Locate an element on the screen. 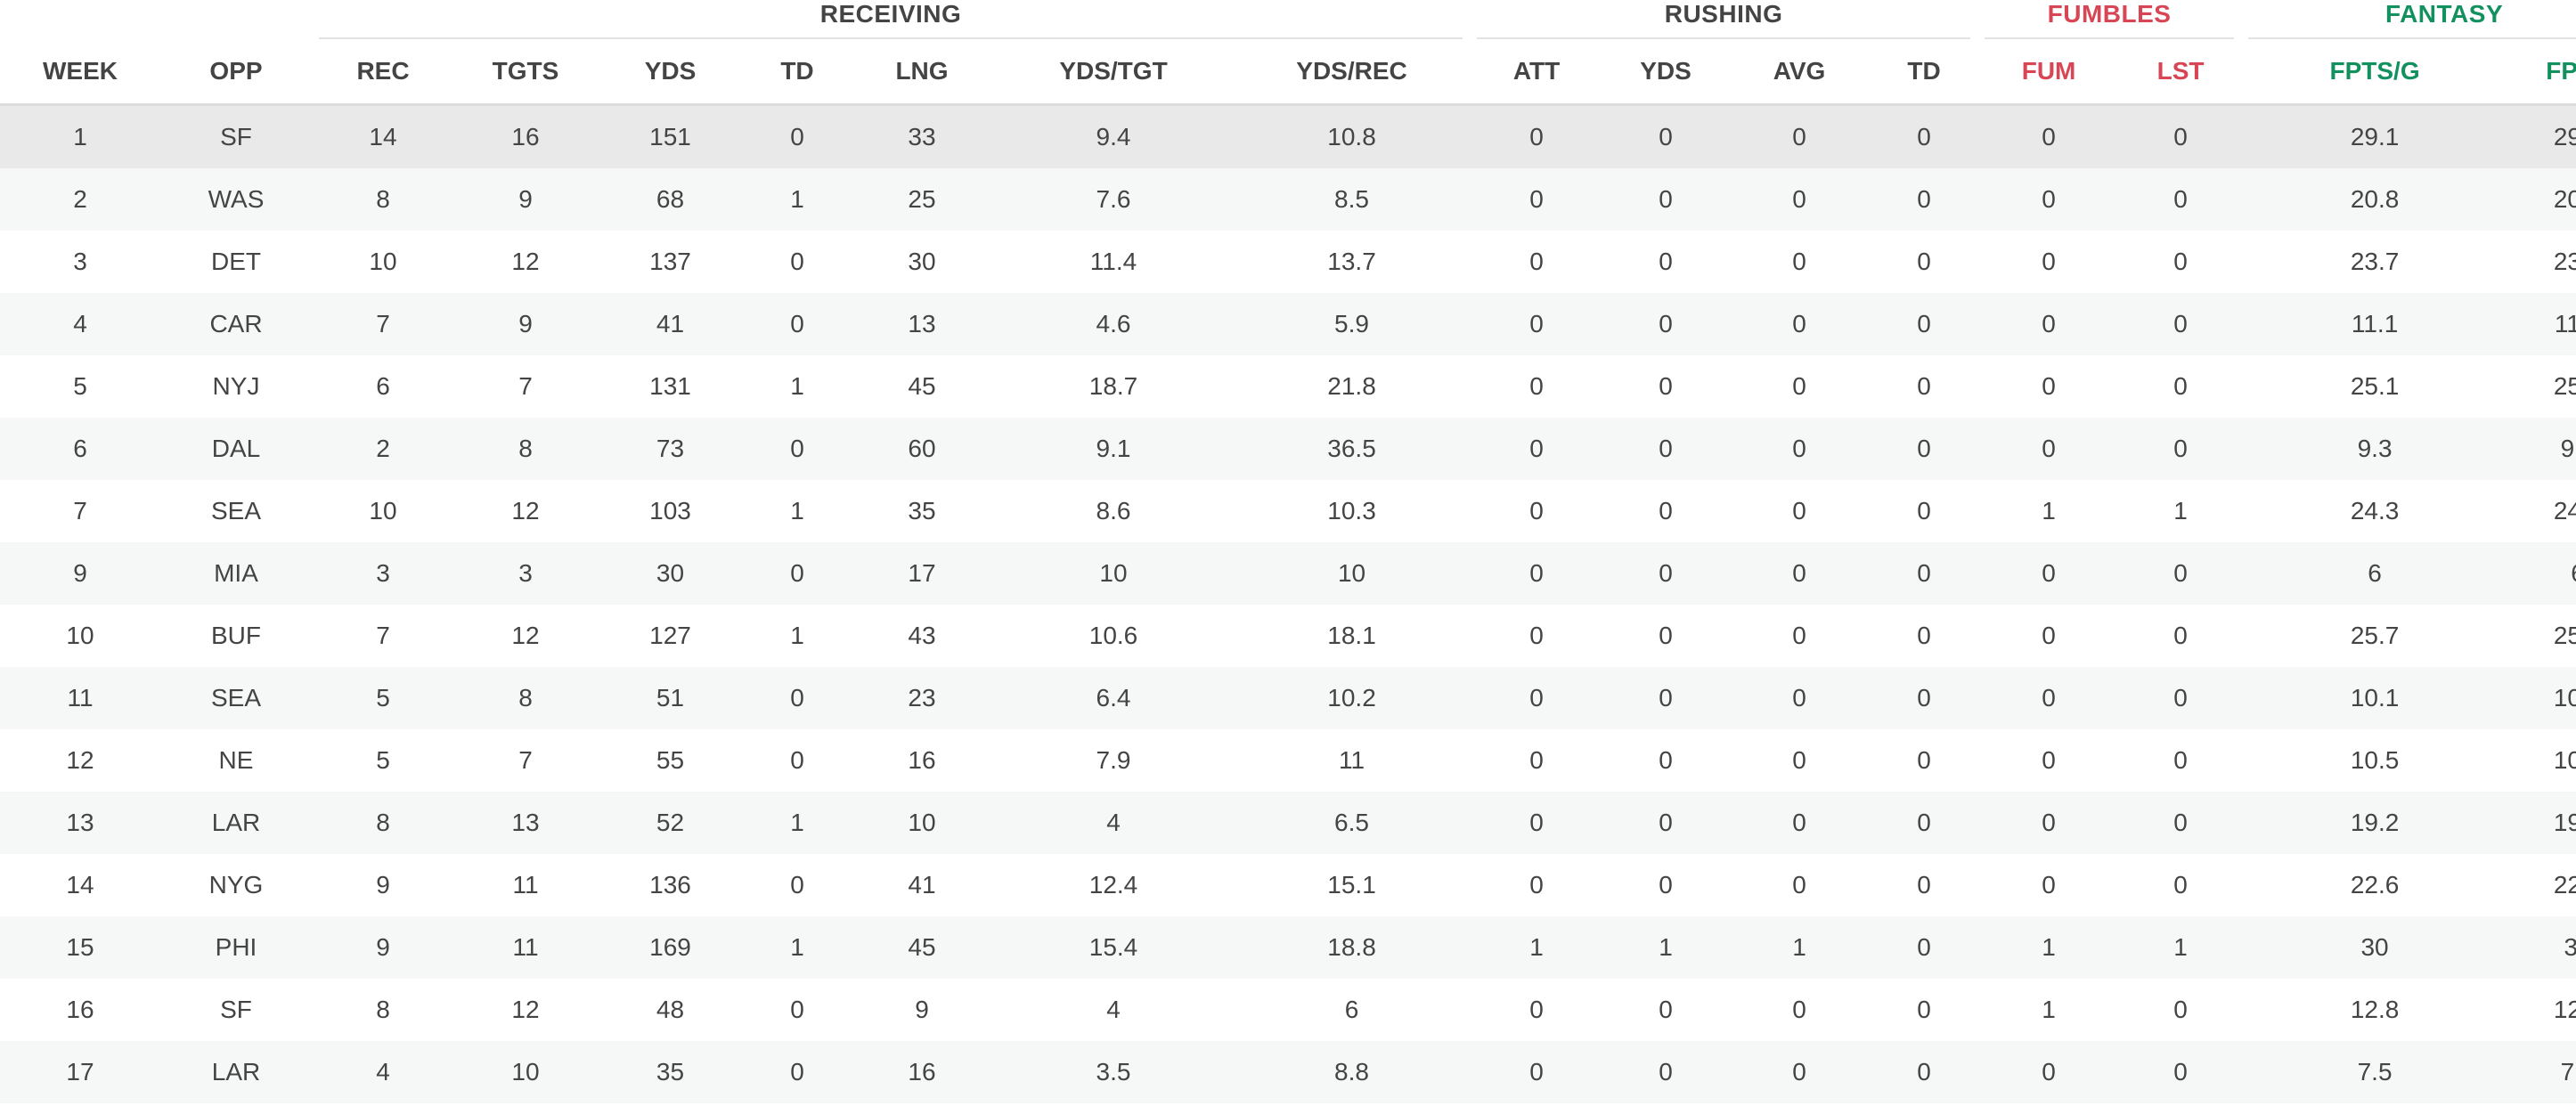 The height and width of the screenshot is (1106, 2576). cell-lst: 1 is located at coordinates (2181, 947).